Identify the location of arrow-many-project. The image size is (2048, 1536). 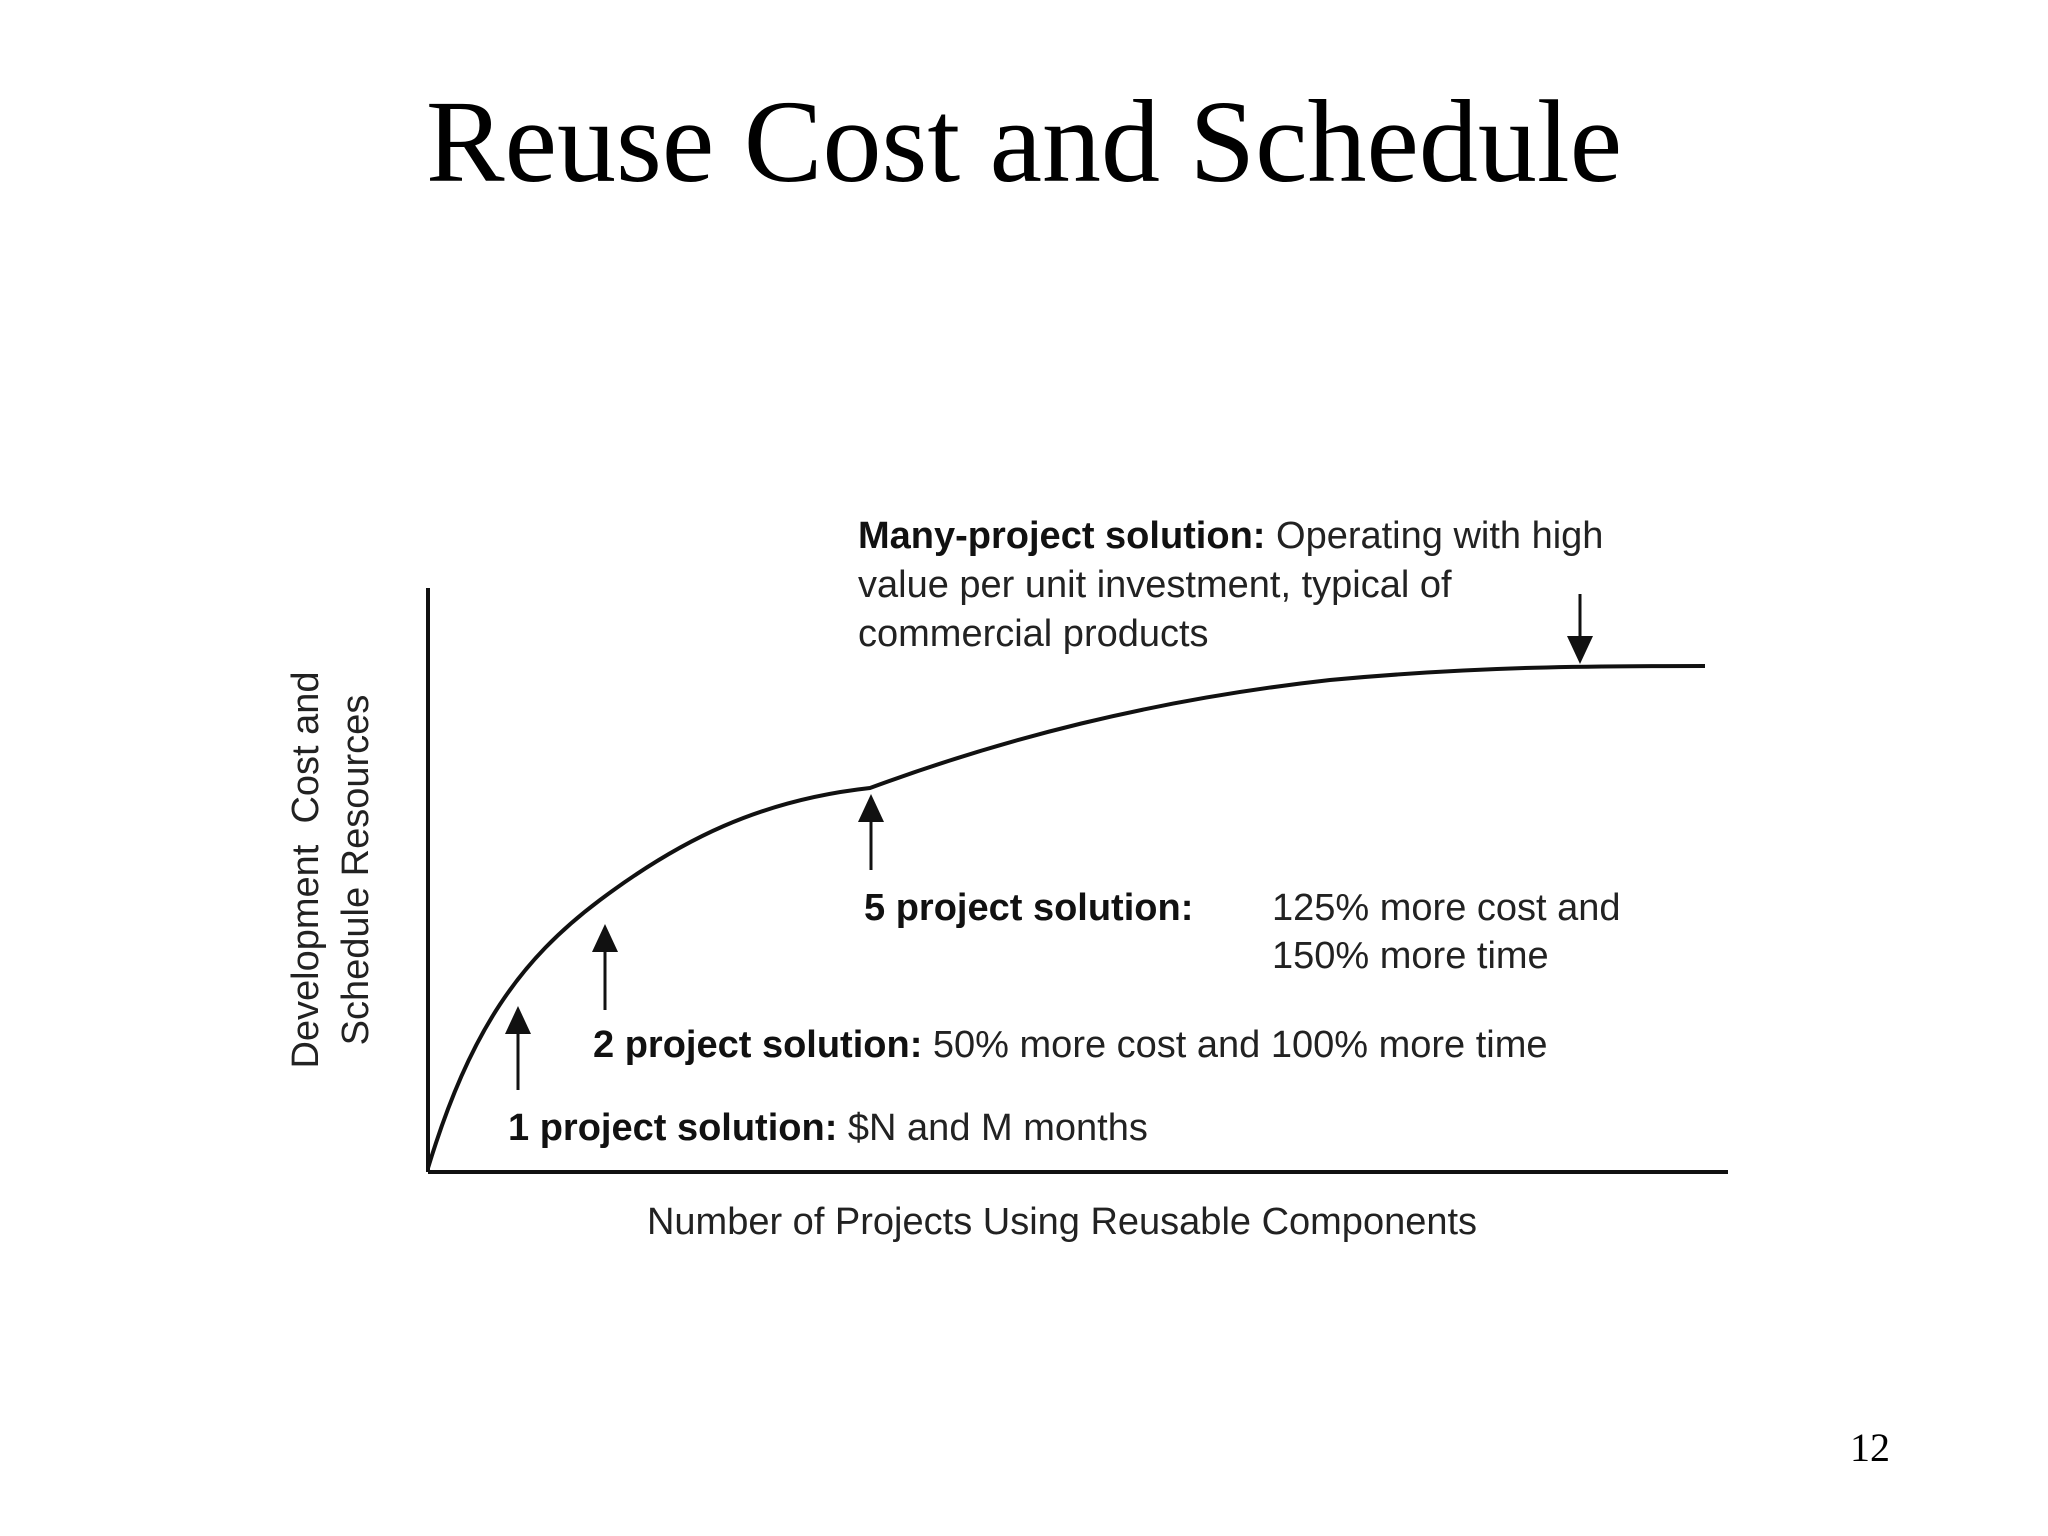
(1580, 629).